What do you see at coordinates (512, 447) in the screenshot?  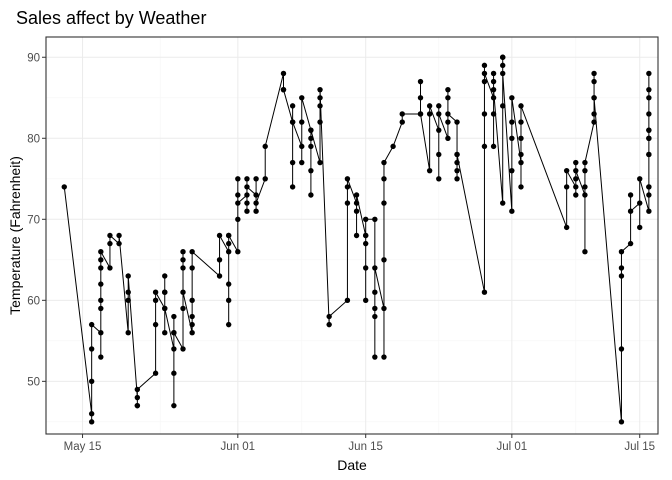 I see `x-tick-label: Jul 01` at bounding box center [512, 447].